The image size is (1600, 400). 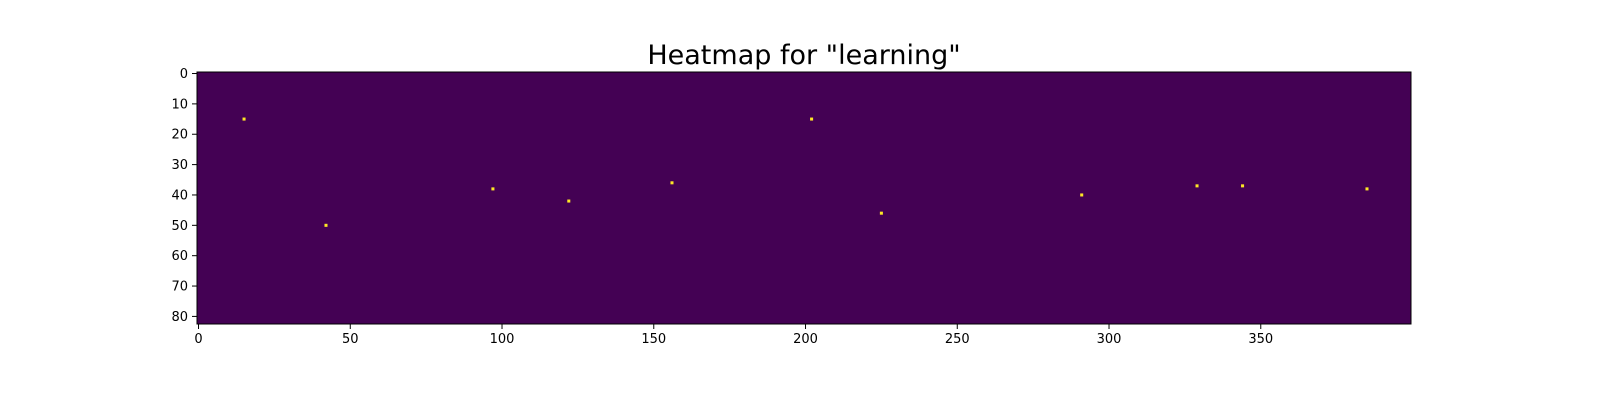 What do you see at coordinates (179, 287) in the screenshot?
I see `y-tick-label: 70` at bounding box center [179, 287].